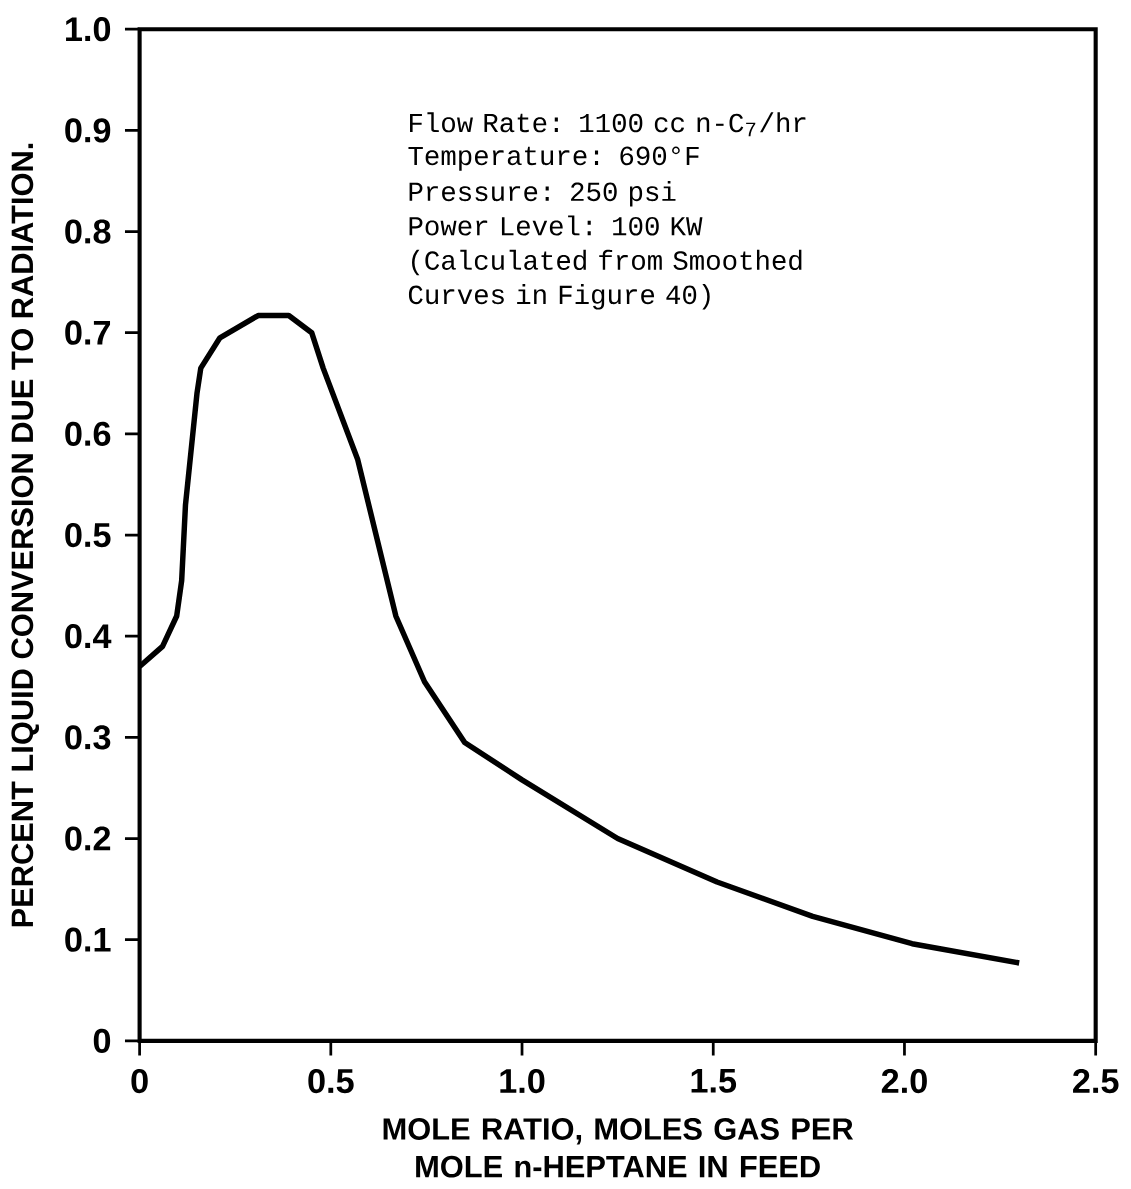  What do you see at coordinates (139, 1081) in the screenshot?
I see `x-tick-label: 0` at bounding box center [139, 1081].